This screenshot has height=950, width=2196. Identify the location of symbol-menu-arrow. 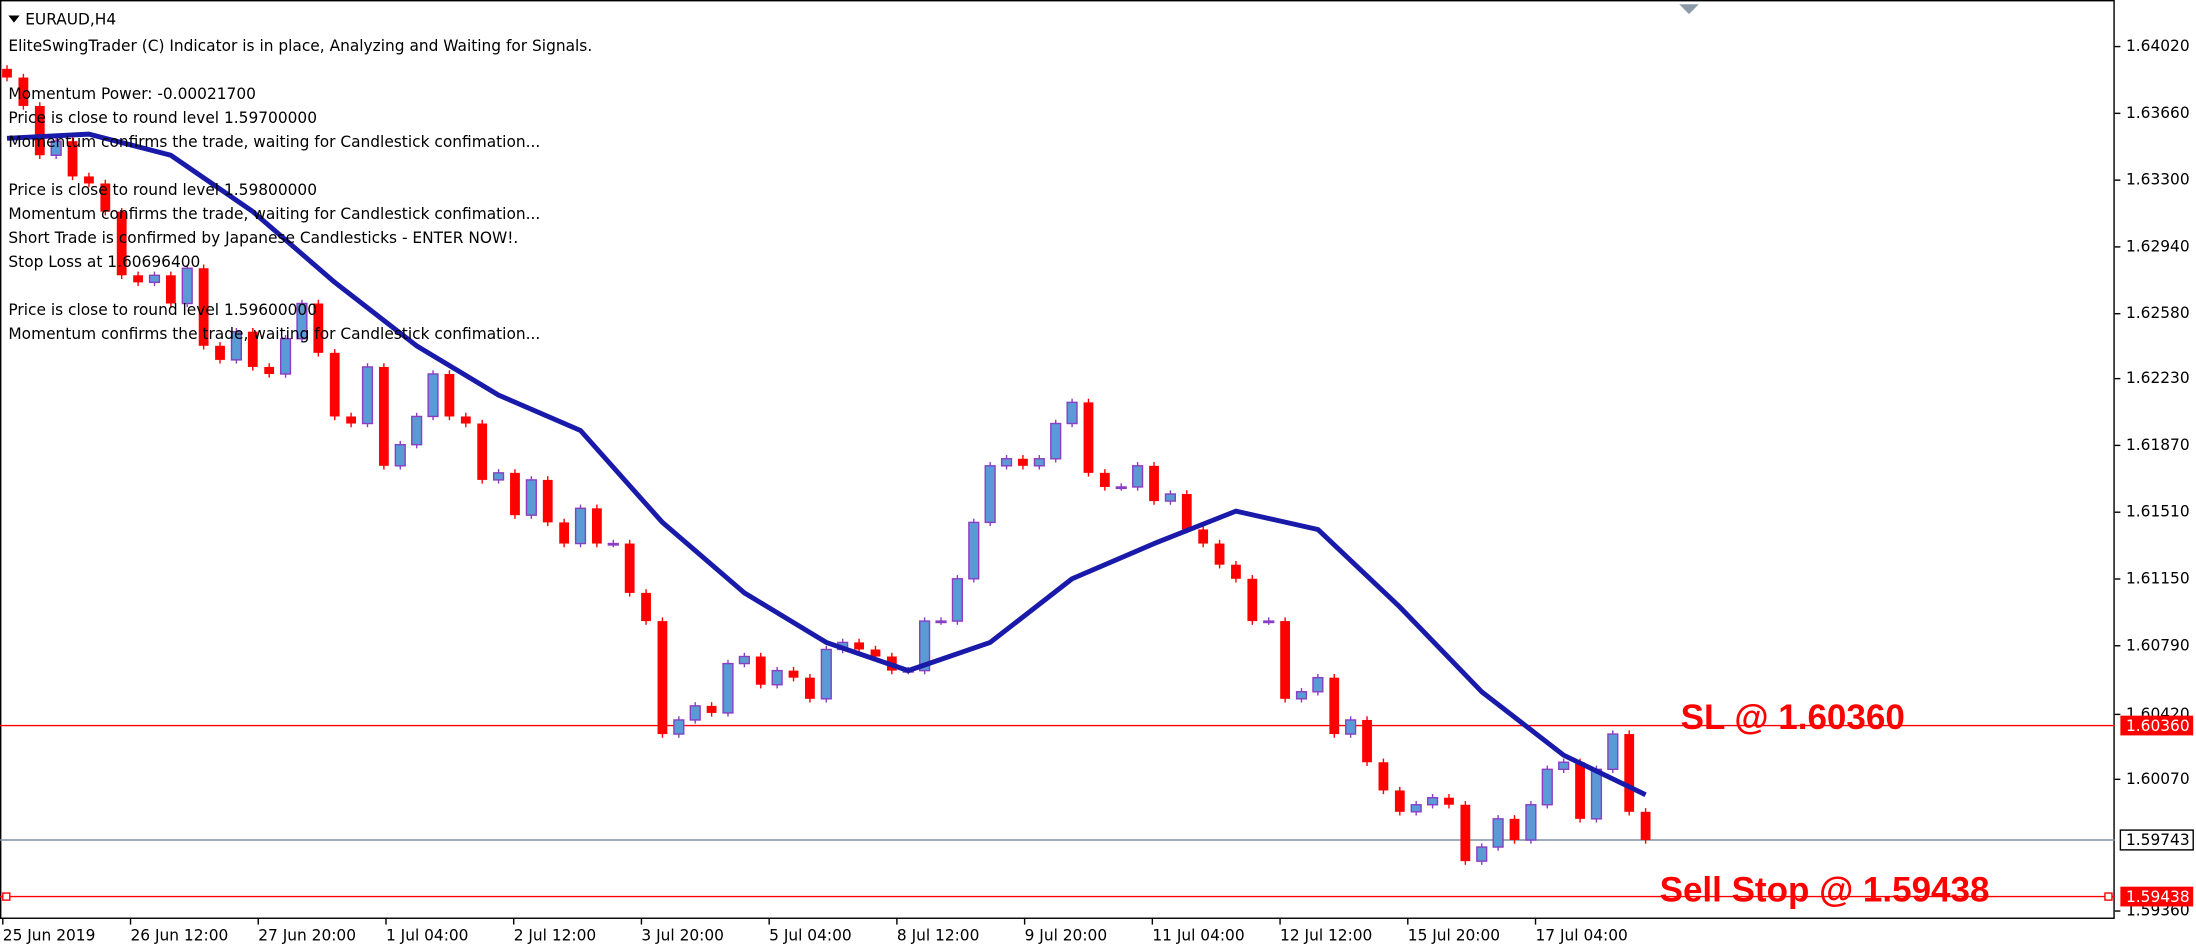
(14, 19).